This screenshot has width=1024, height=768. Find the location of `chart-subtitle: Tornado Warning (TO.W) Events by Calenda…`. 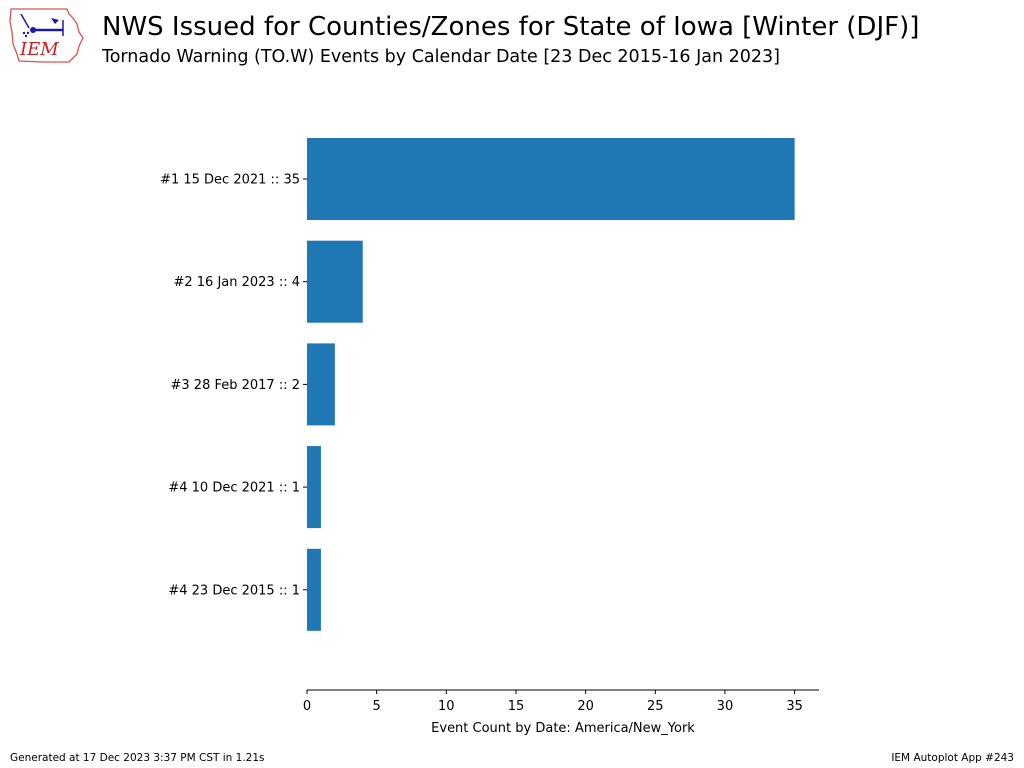

chart-subtitle: Tornado Warning (TO.W) Events by Calenda… is located at coordinates (441, 57).